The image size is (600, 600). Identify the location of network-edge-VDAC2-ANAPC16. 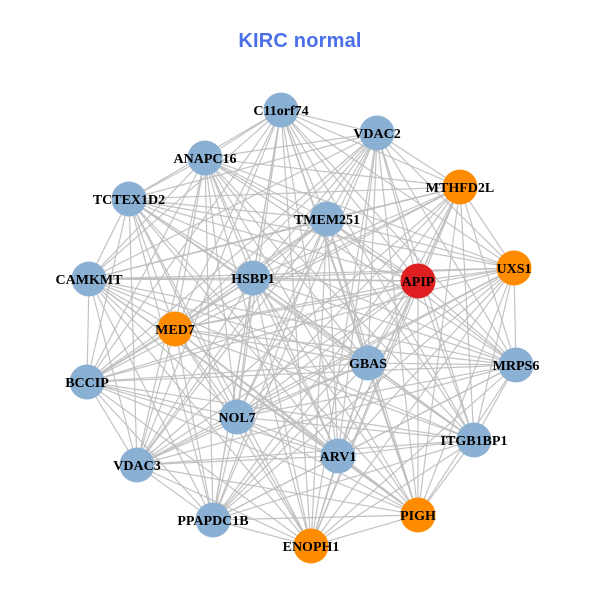
(291, 145).